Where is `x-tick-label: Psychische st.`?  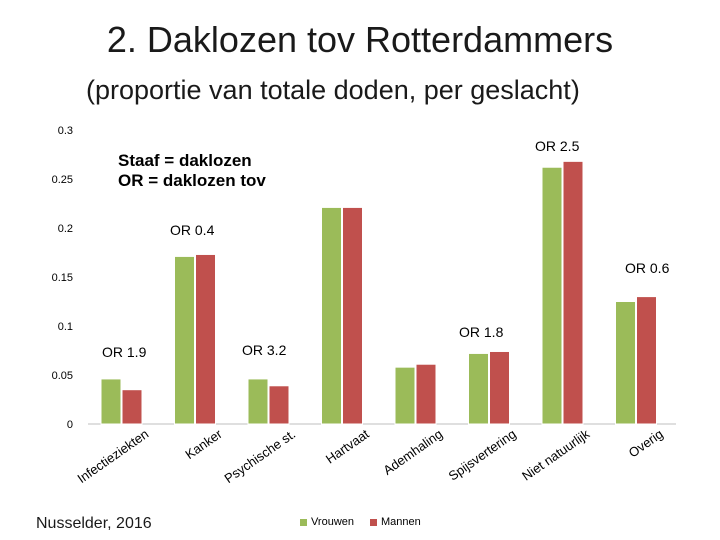
x-tick-label: Psychische st. is located at coordinates (260, 456).